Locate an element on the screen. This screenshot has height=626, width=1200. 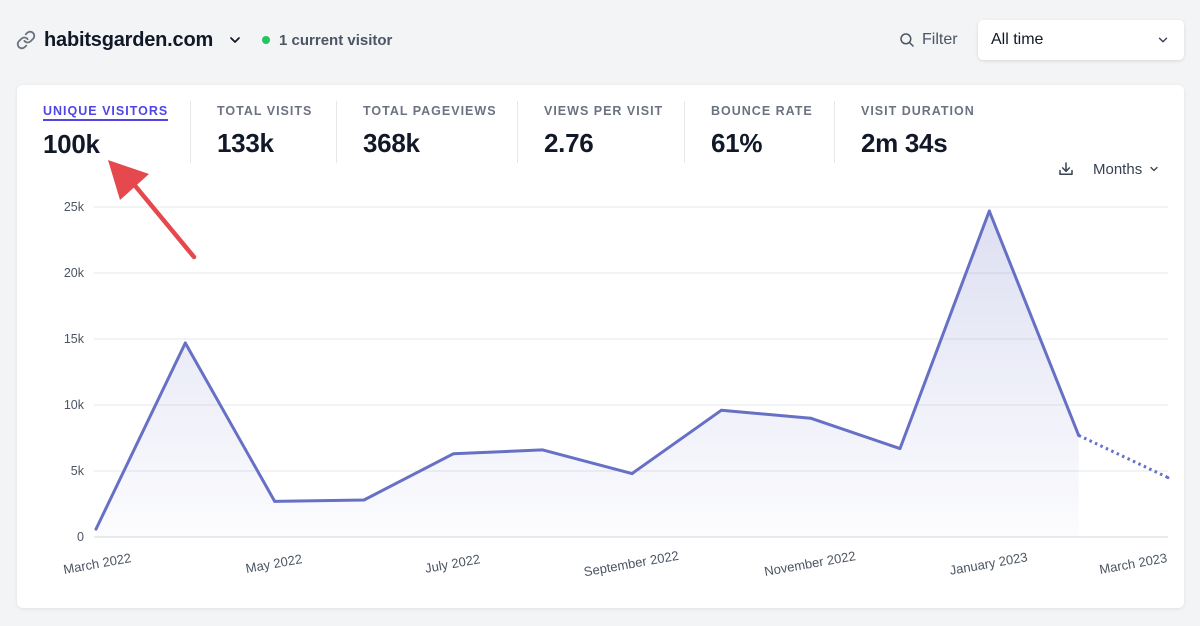
current-visitors-label: 1 current visitor is located at coordinates (336, 40).